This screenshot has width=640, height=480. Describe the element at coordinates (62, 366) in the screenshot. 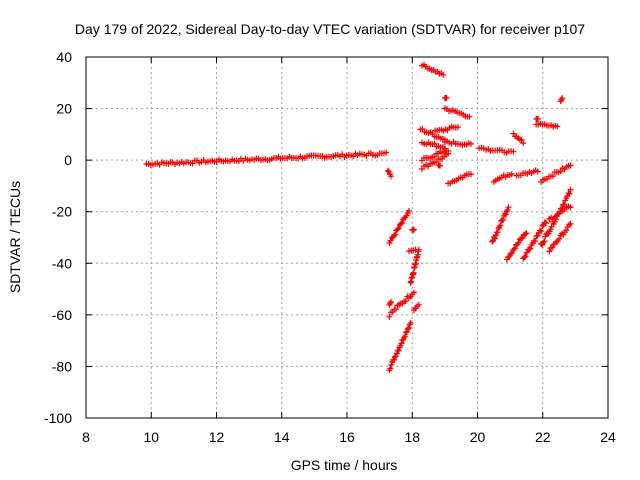

I see `y-tick-label: -80` at that location.